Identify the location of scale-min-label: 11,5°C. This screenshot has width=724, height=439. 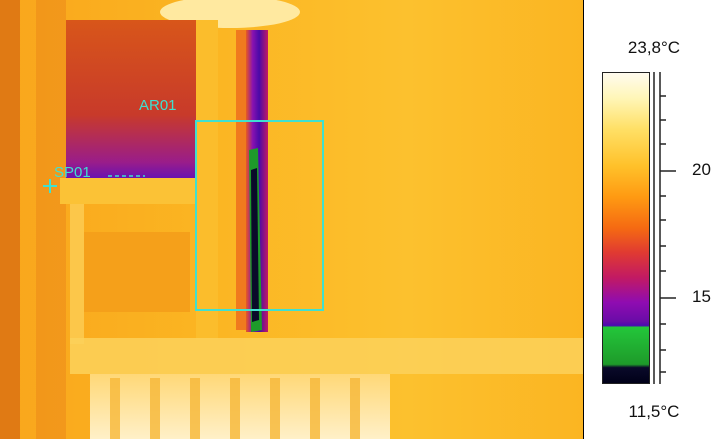
(654, 411).